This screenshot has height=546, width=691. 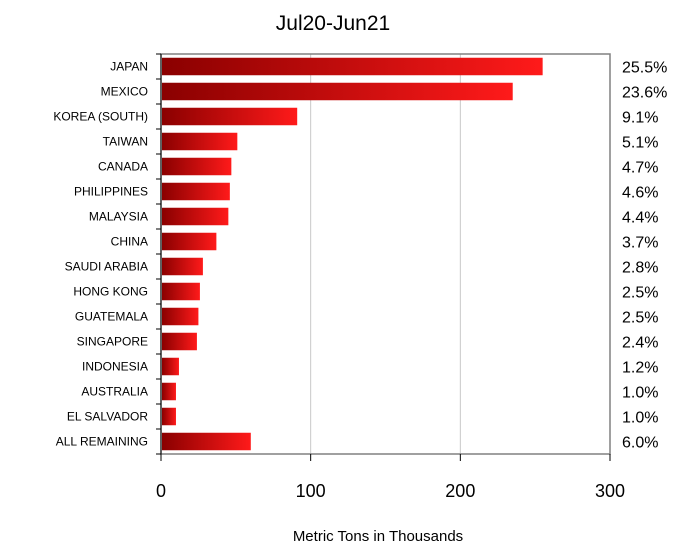 I want to click on percent-label: 2.4%, so click(x=640, y=343).